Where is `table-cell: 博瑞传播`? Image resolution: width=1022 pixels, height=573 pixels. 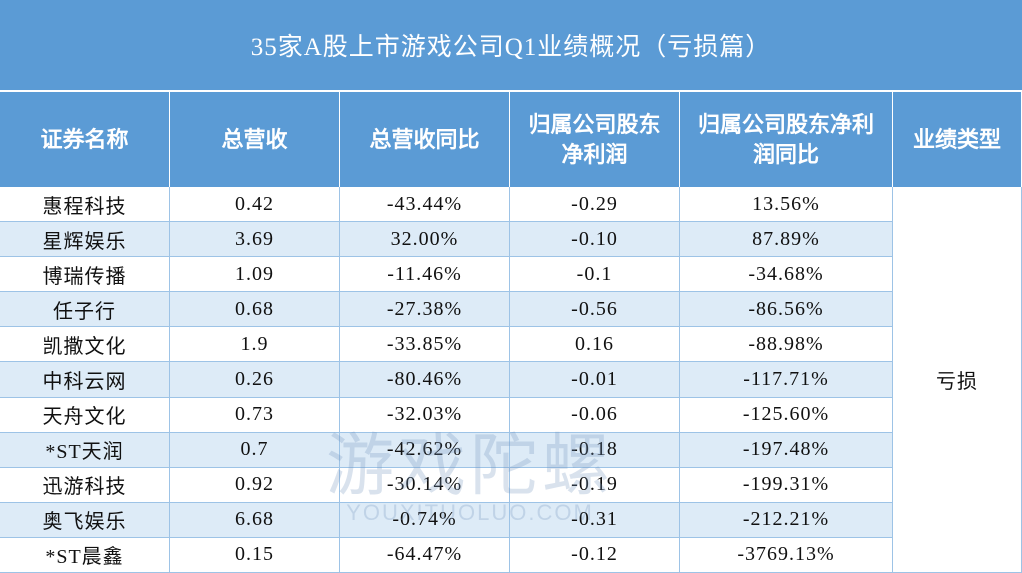
table-cell: 博瑞传播 is located at coordinates (85, 275).